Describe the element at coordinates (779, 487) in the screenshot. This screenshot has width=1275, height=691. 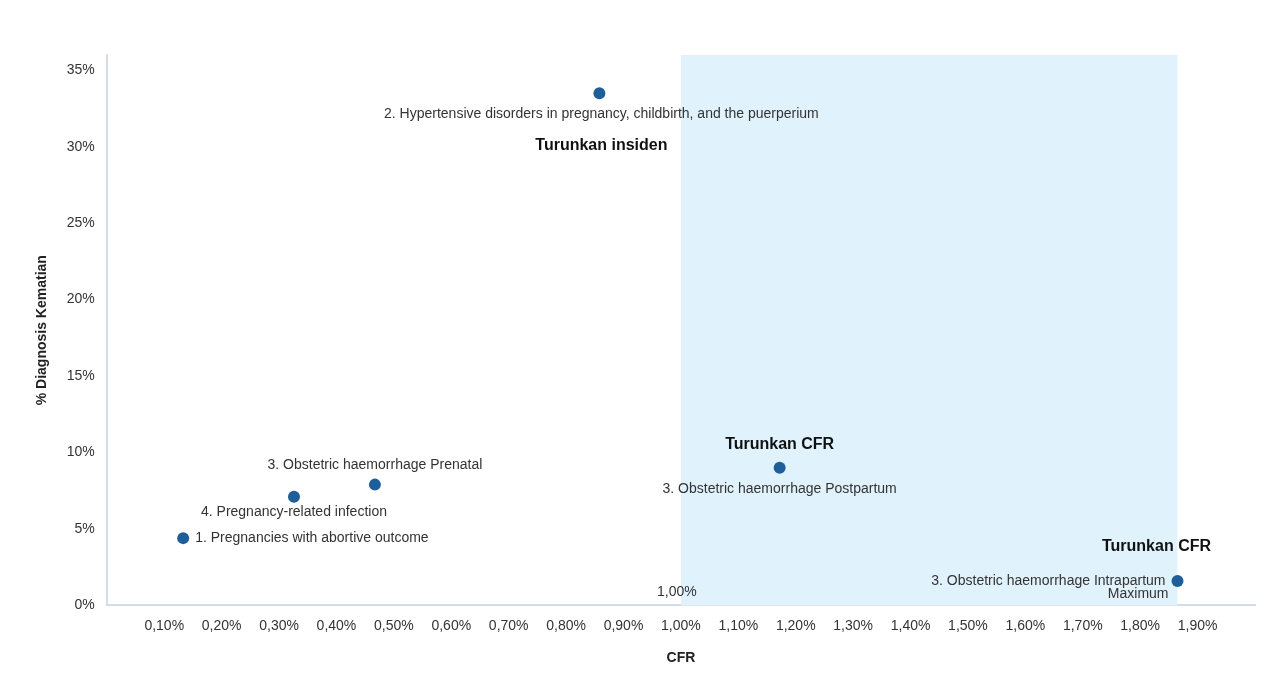
I see `annotation: 3. Obstetric haemorrhage Postpartum` at that location.